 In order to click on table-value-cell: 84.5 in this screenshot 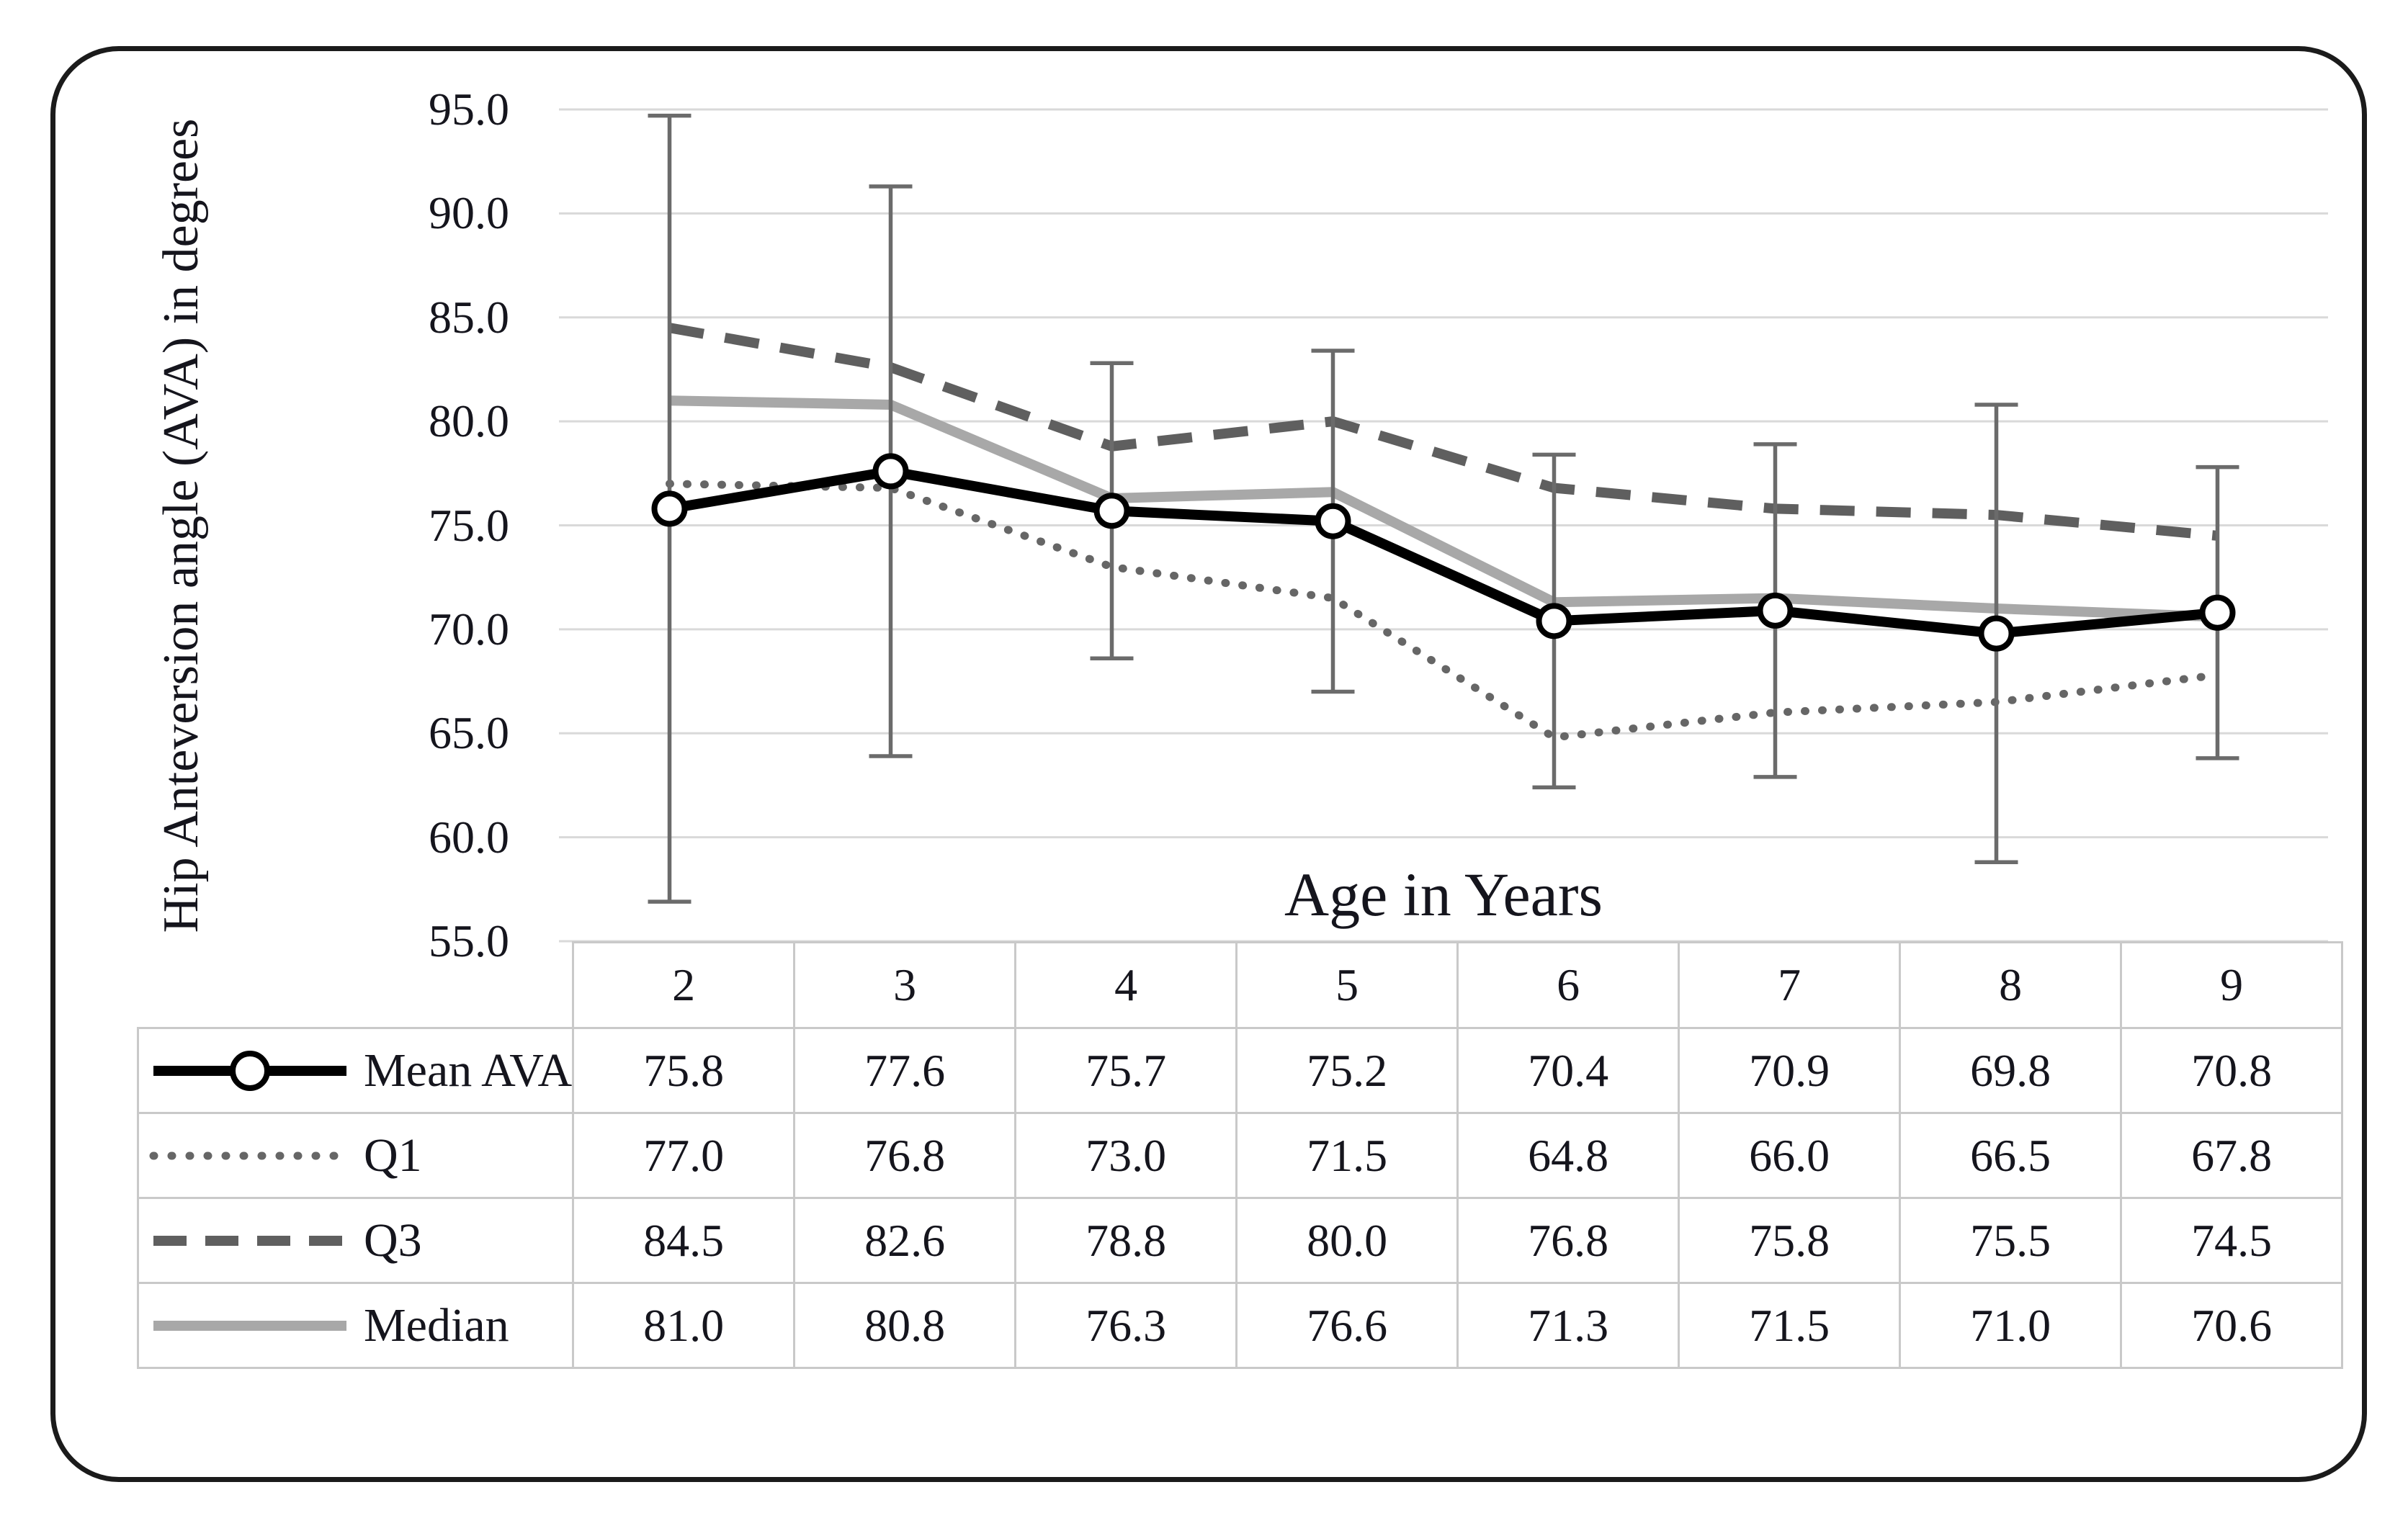, I will do `click(684, 1240)`.